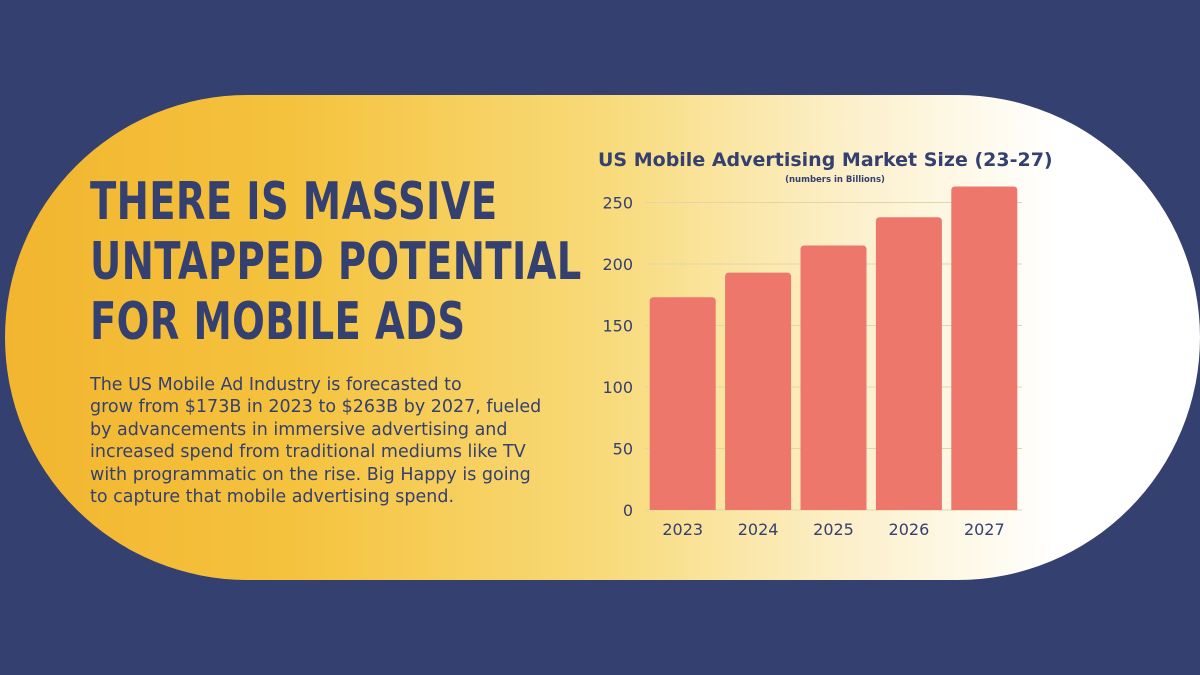 The image size is (1200, 675). Describe the element at coordinates (617, 326) in the screenshot. I see `y-tick-label: 150` at that location.